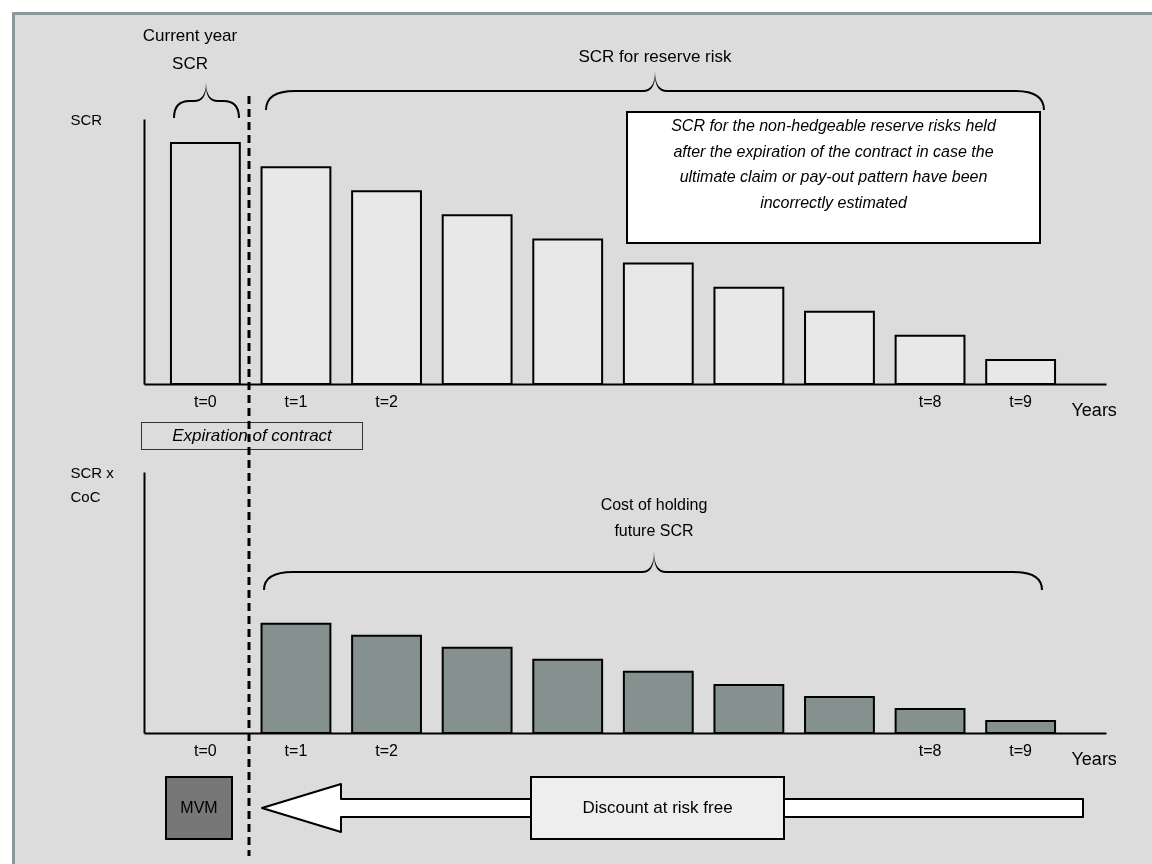  What do you see at coordinates (92, 484) in the screenshot?
I see `y-axis-title: SCR x CoC` at bounding box center [92, 484].